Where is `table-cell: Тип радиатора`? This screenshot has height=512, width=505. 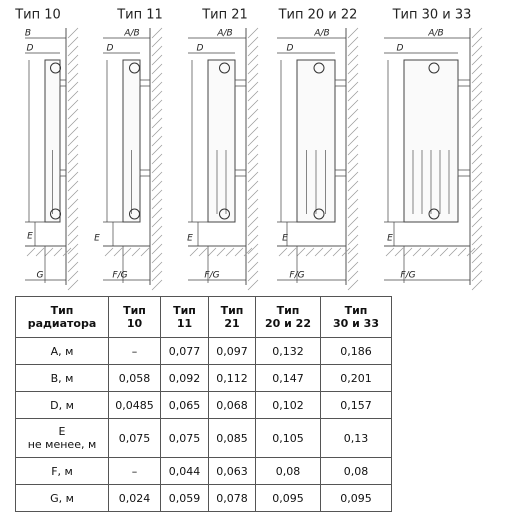
table-cell: Тип радиатора is located at coordinates (62, 317).